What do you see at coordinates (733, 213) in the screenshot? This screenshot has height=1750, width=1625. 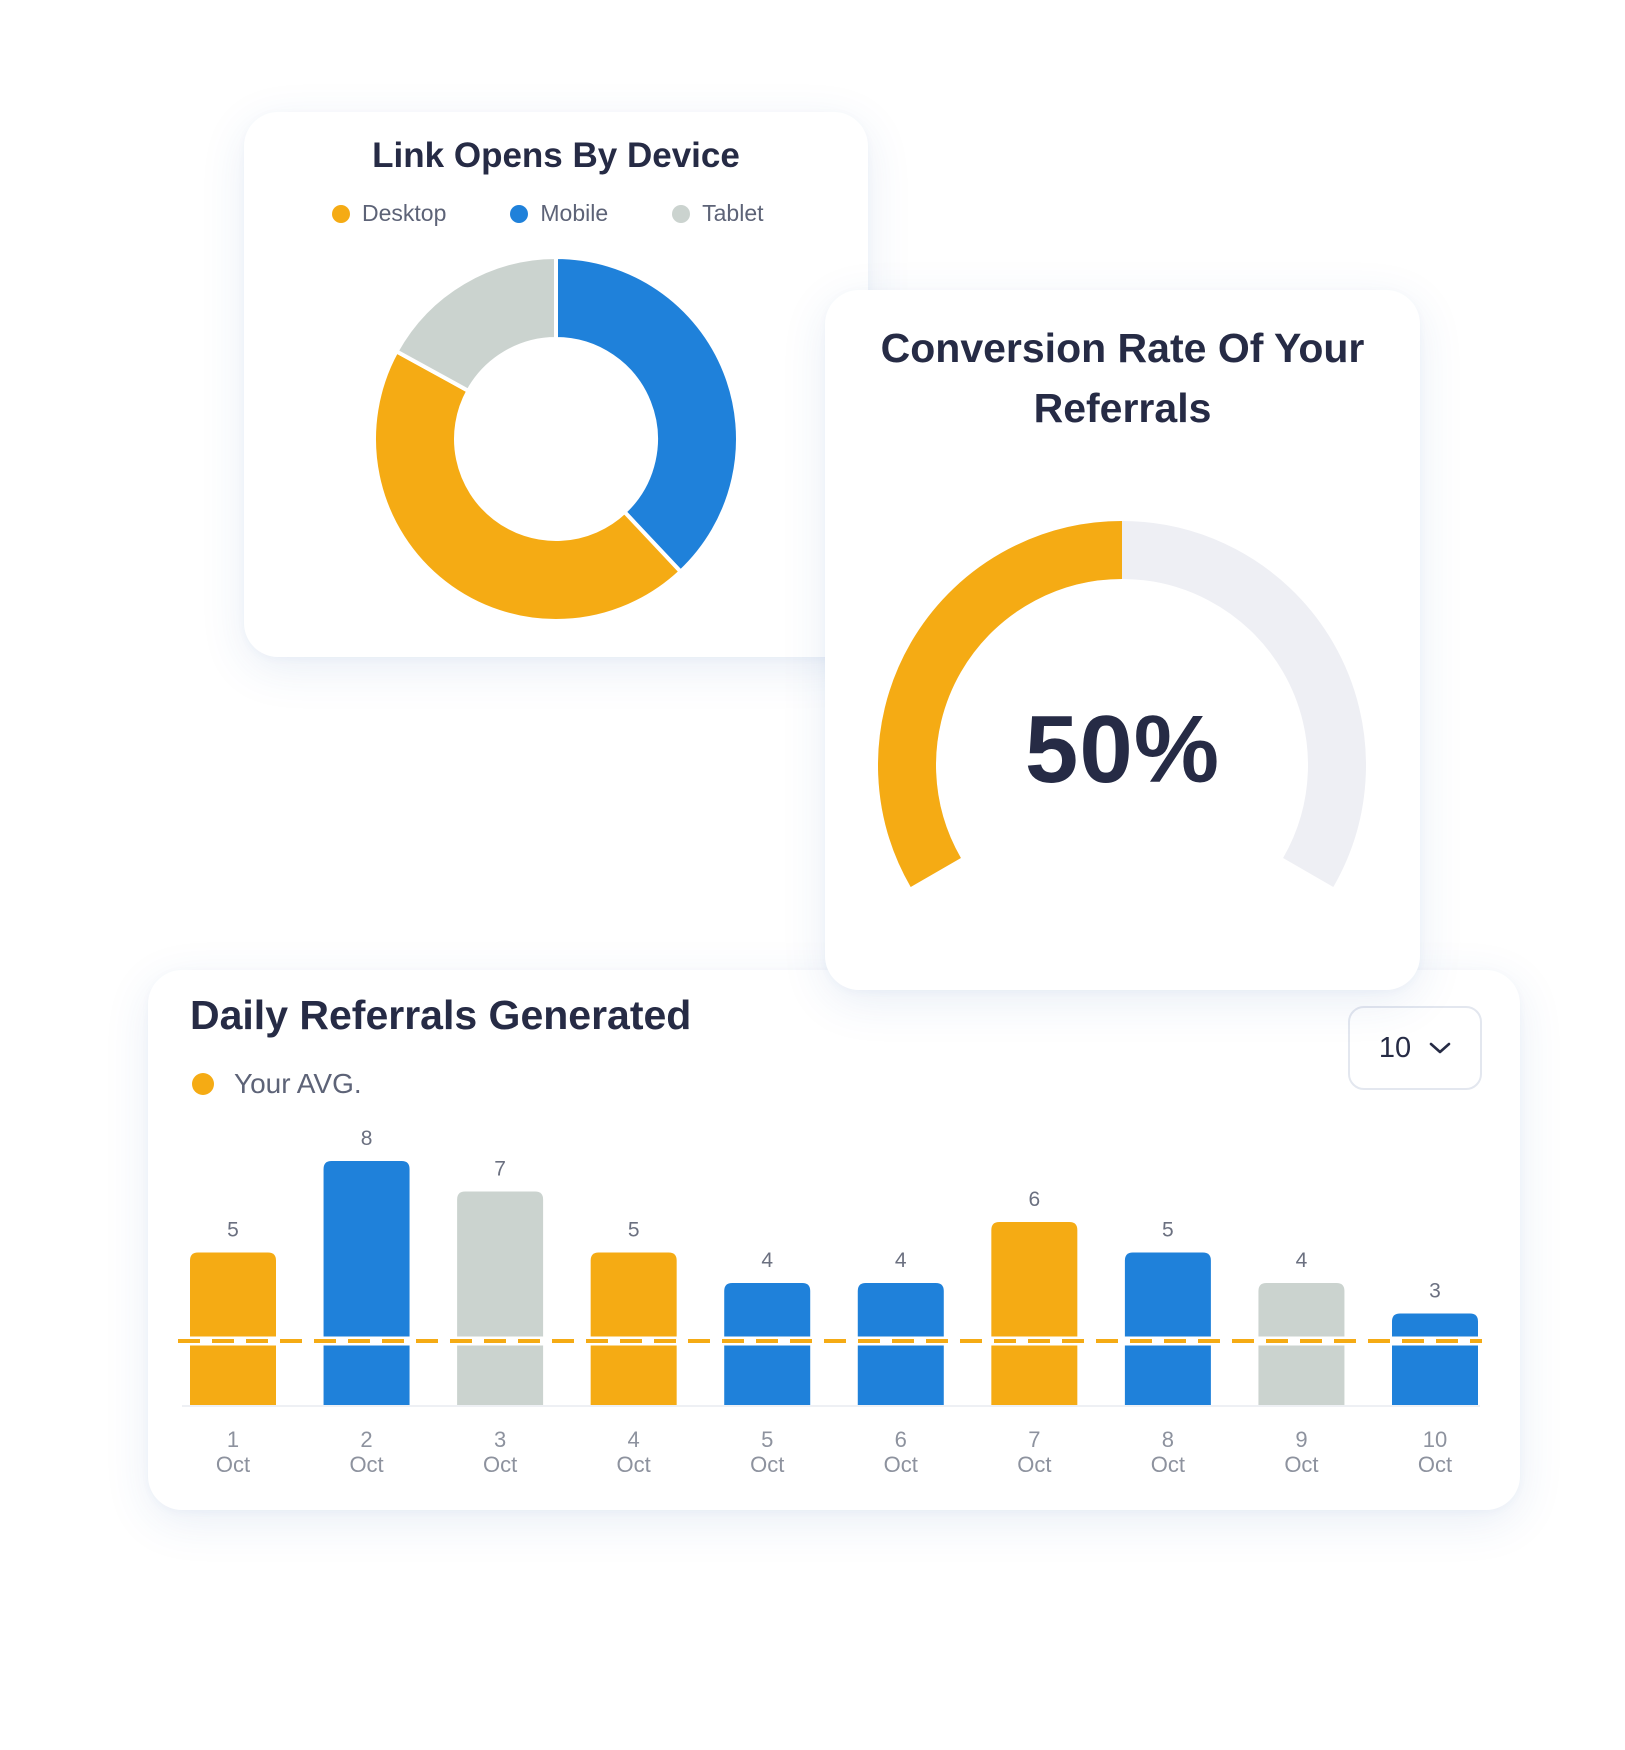 I see `legend-label-tablet: Tablet` at bounding box center [733, 213].